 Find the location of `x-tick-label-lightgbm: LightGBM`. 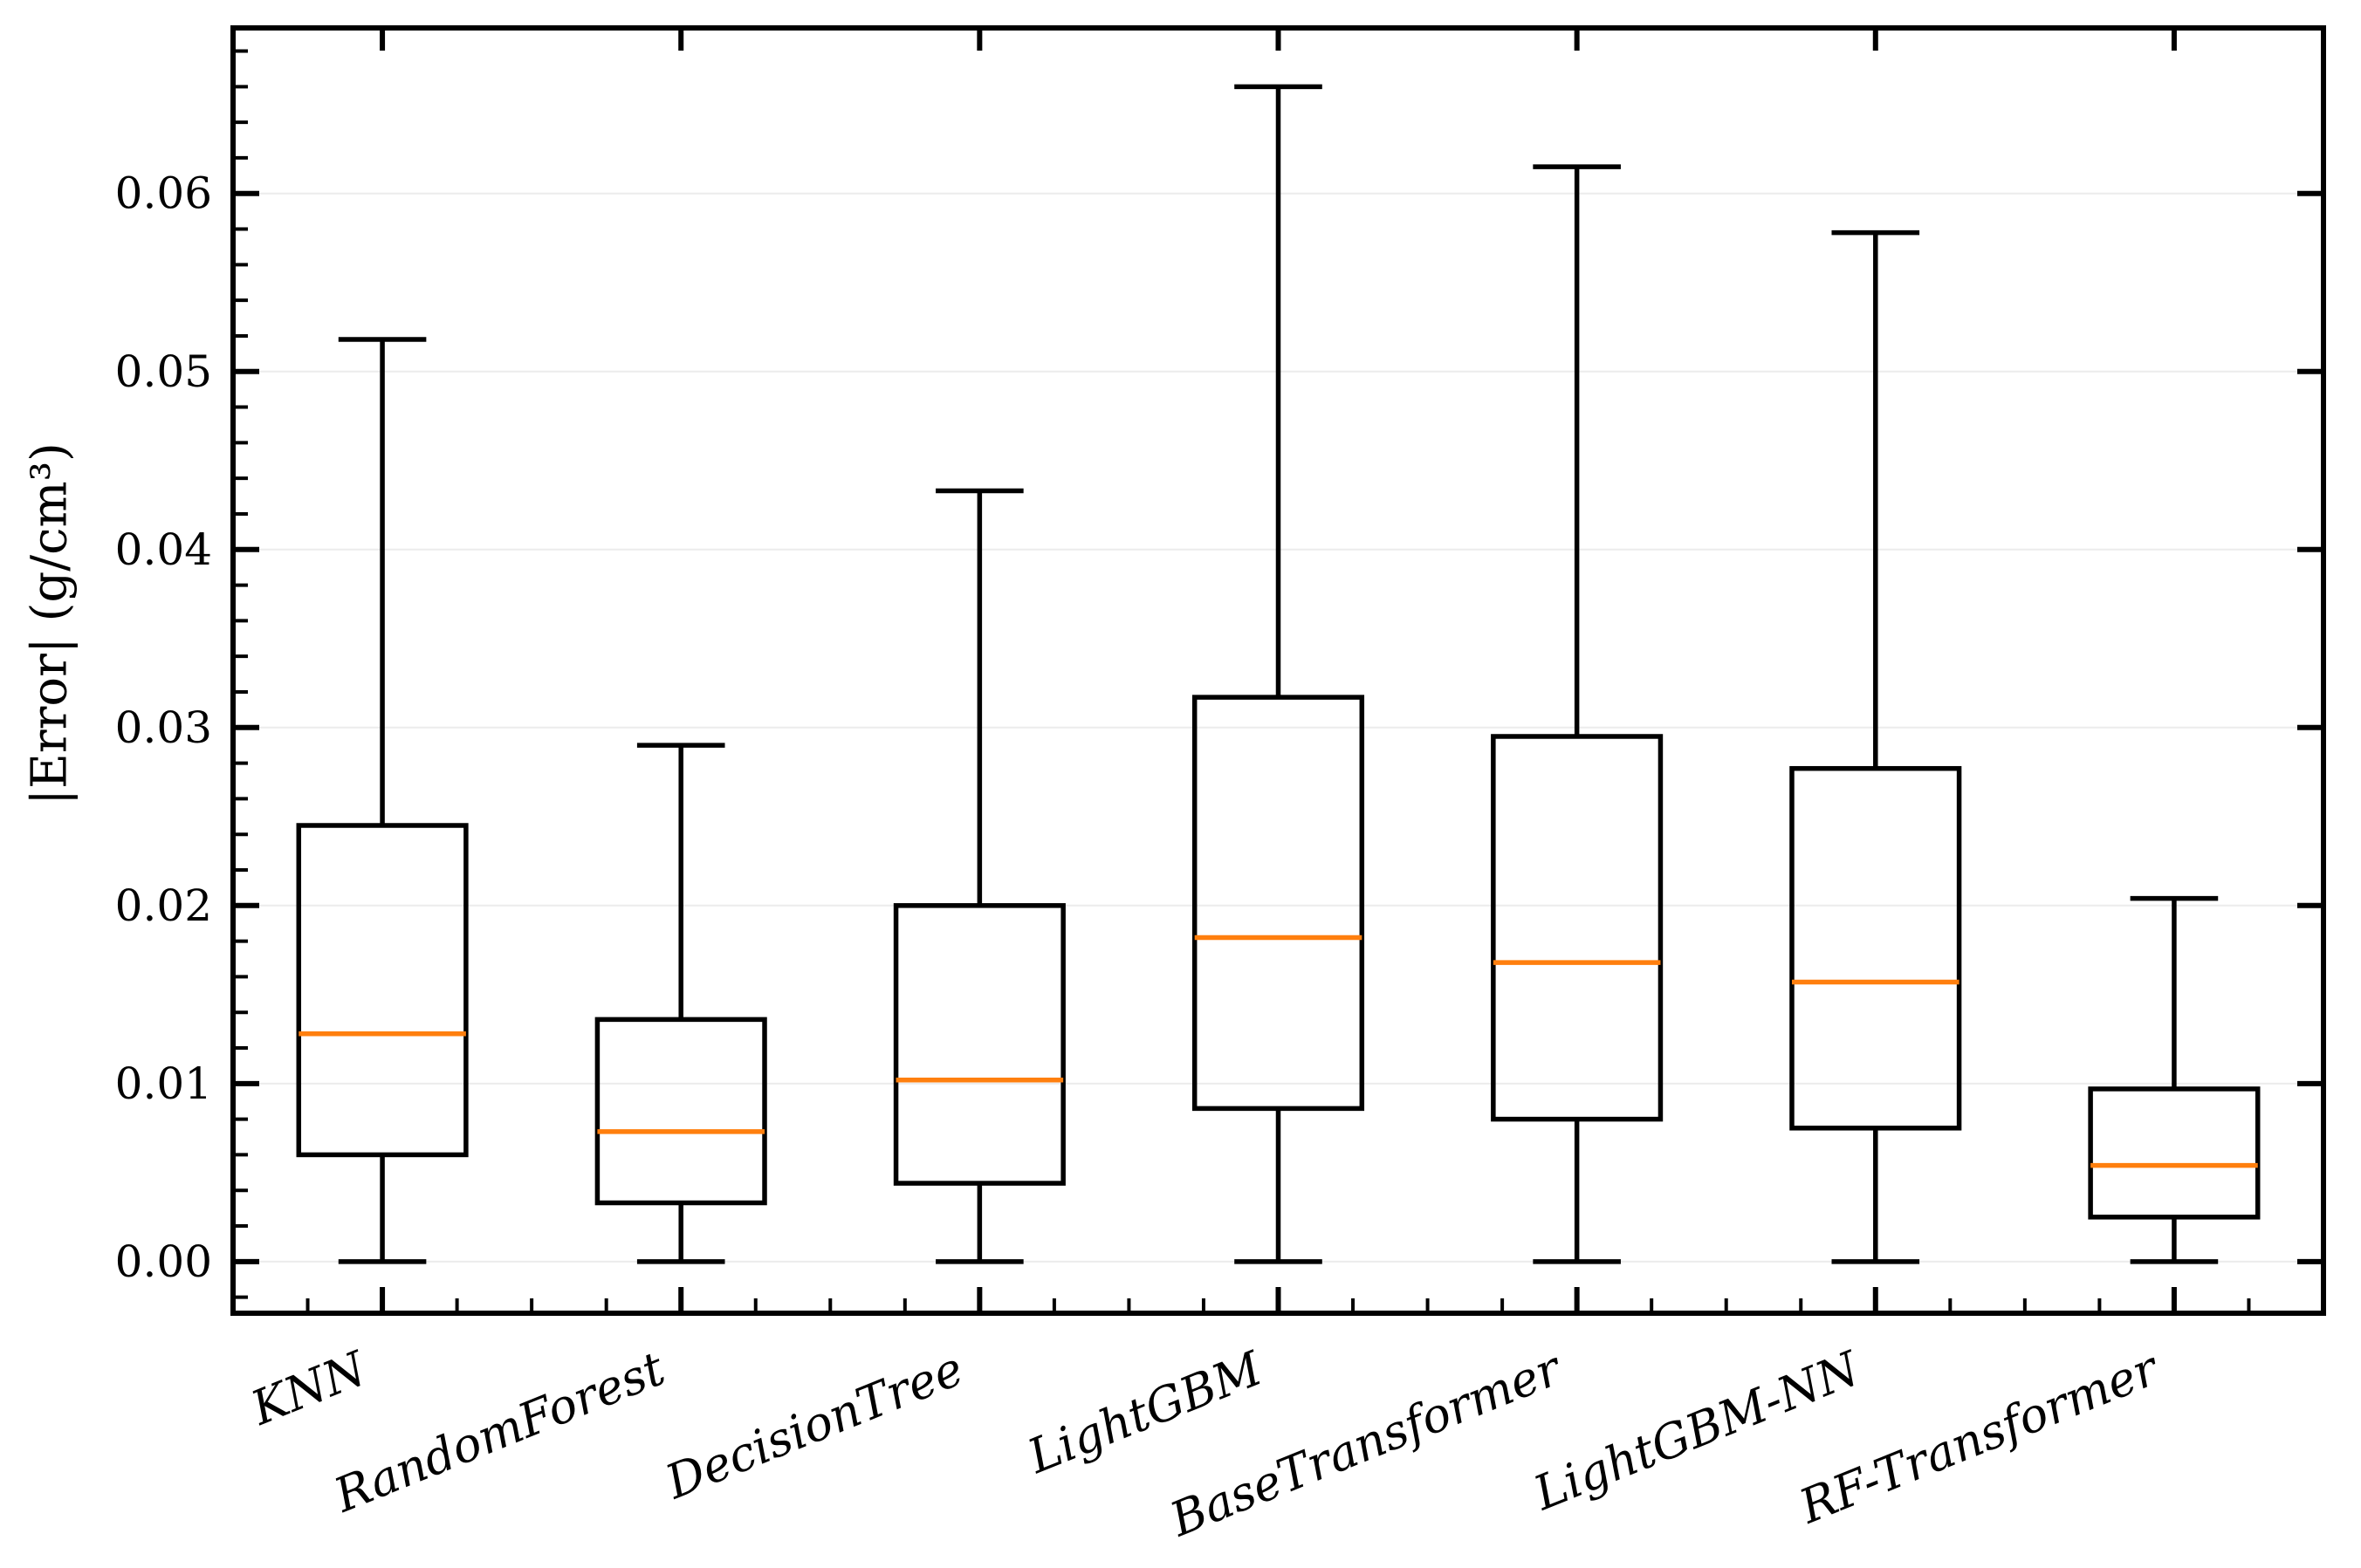

x-tick-label-lightgbm: LightGBM is located at coordinates (1145, 1412).